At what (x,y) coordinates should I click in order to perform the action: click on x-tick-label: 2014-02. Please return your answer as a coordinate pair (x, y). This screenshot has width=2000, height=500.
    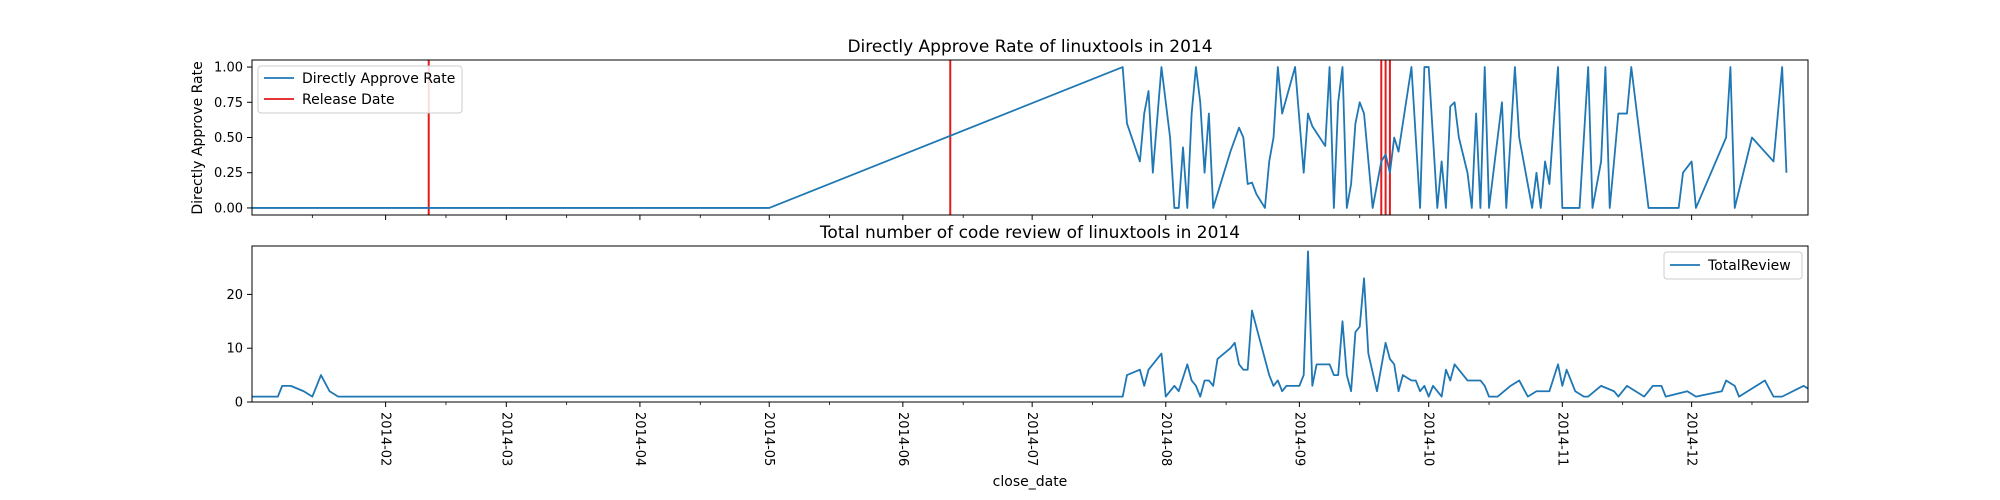
    Looking at the image, I should click on (385, 439).